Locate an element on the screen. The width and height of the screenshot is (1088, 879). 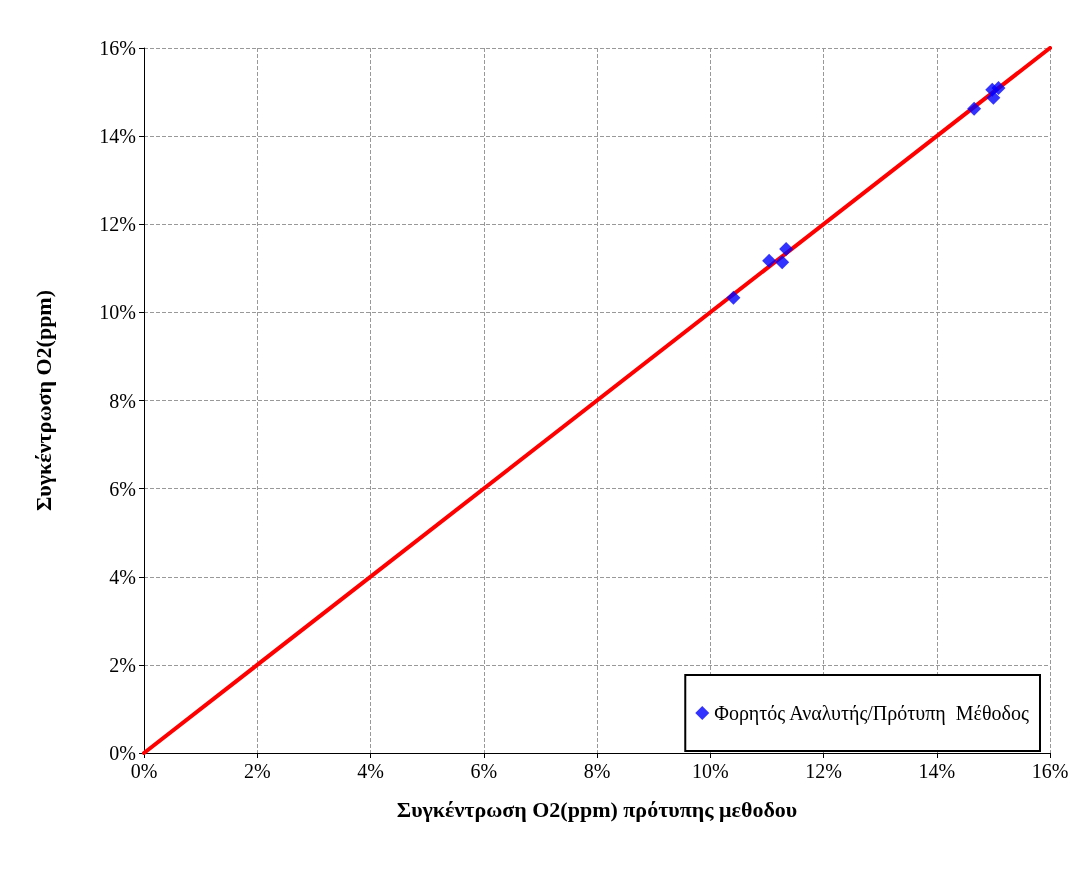
x-tick-label: 4% is located at coordinates (370, 771).